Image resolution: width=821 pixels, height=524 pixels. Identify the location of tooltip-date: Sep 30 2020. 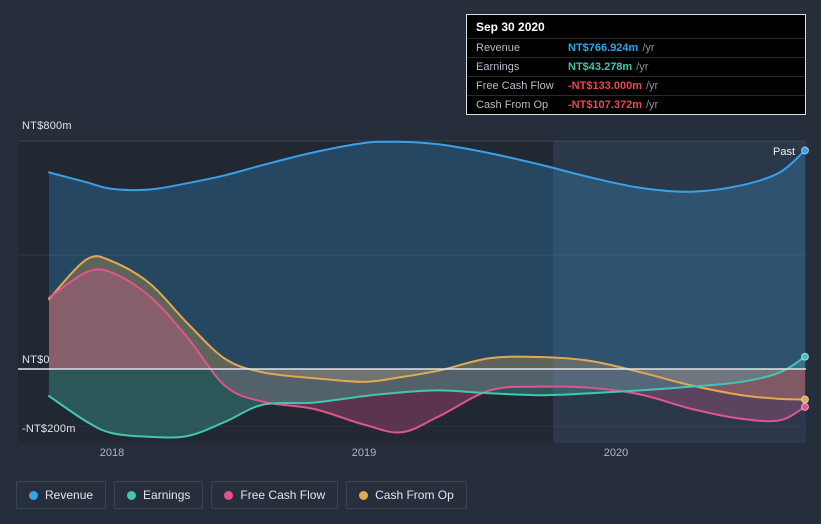
(510, 27).